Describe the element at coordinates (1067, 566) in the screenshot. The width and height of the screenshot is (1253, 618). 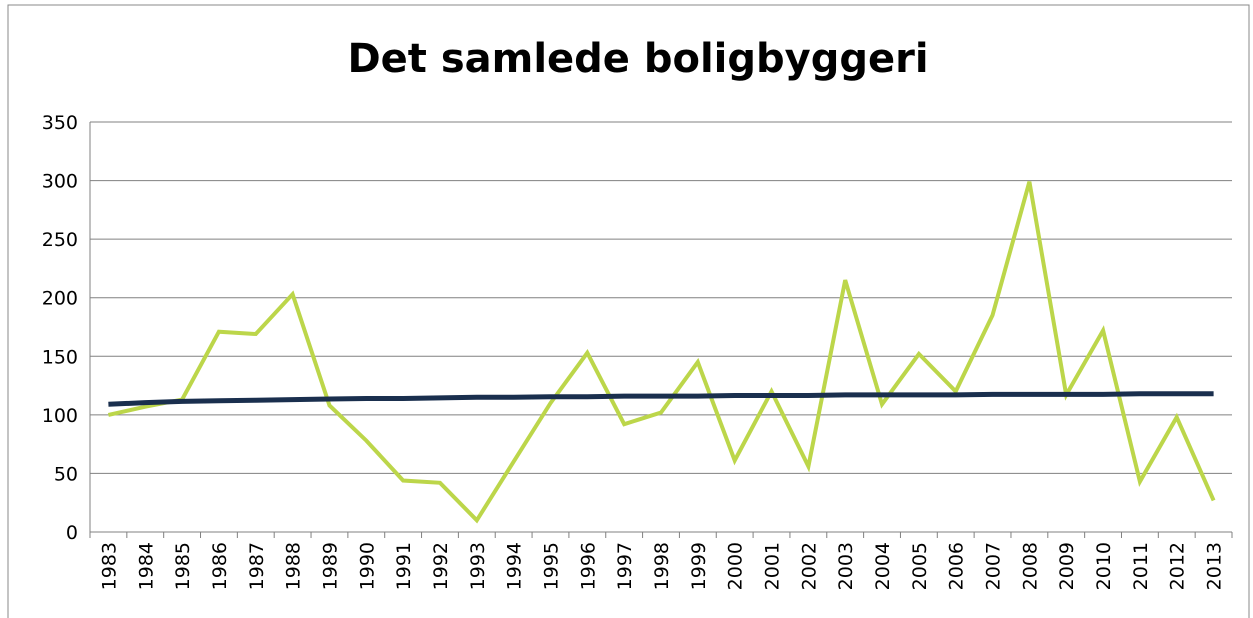
I see `x-tick-label: 2009` at that location.